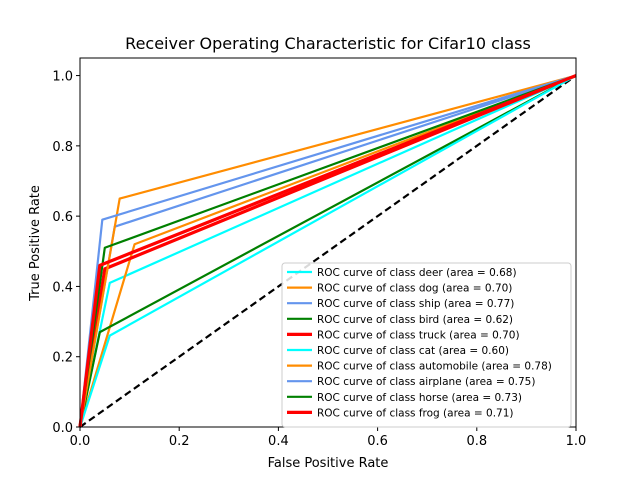  Describe the element at coordinates (62, 217) in the screenshot. I see `y-tick-label: 0.6` at that location.